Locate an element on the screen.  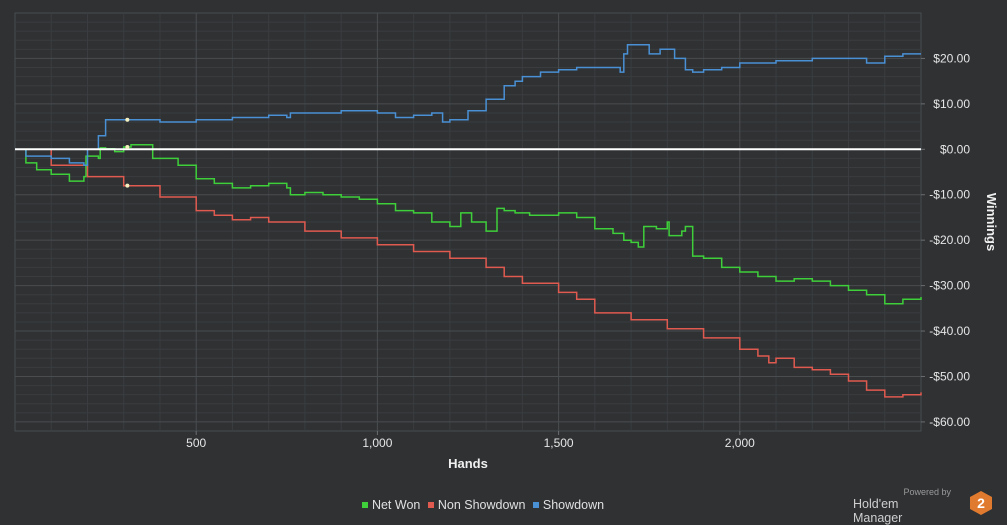
legend-item-non-showdown: Non Showdown is located at coordinates (476, 505).